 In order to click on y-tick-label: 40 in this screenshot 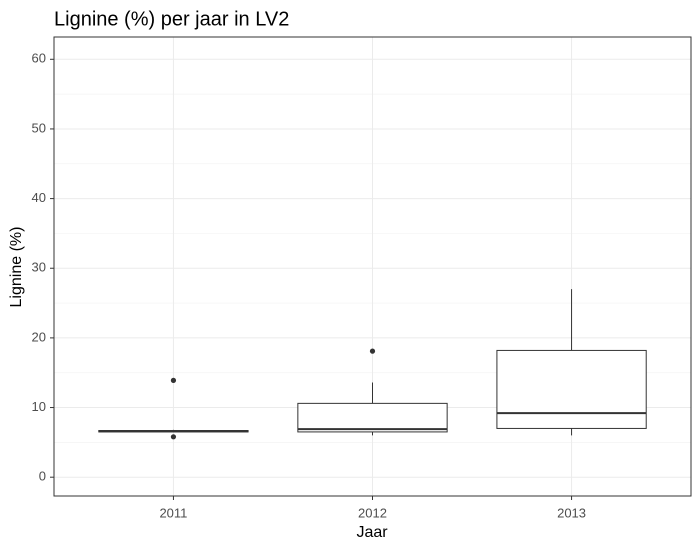, I will do `click(39, 197)`.